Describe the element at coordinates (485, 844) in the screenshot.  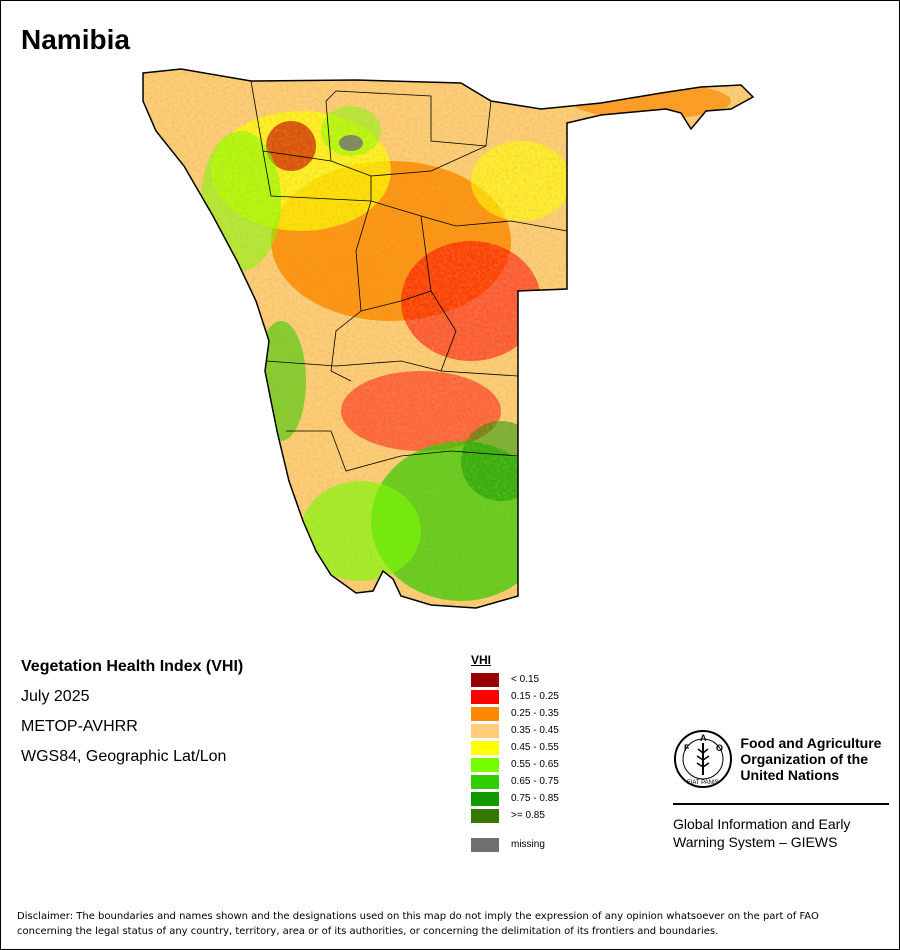
I see `legend-swatch-missing` at that location.